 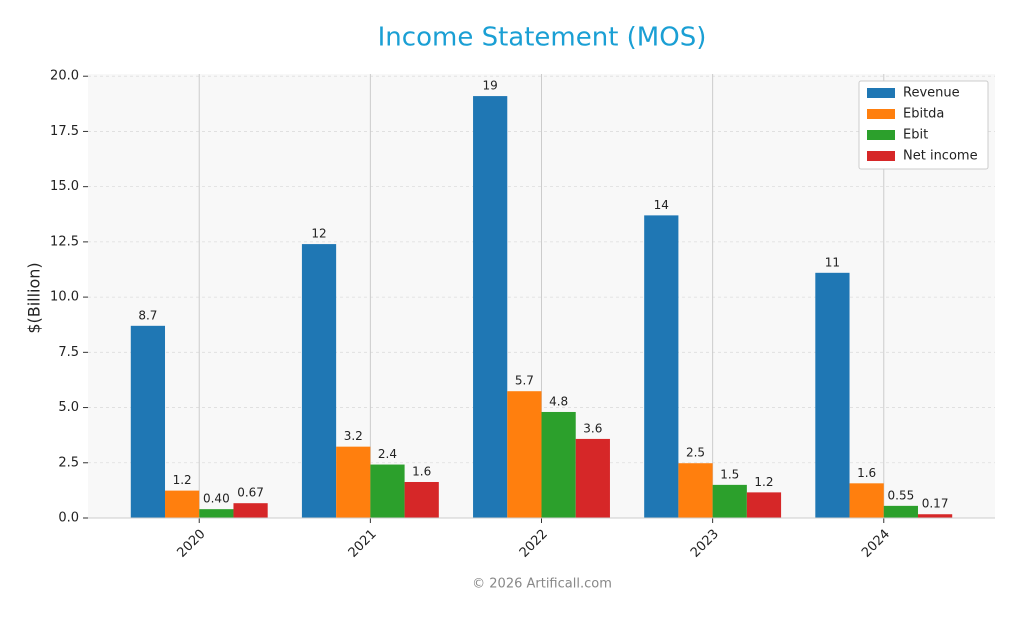 What do you see at coordinates (34, 297) in the screenshot?
I see `y-axis-label: $(Billion)` at bounding box center [34, 297].